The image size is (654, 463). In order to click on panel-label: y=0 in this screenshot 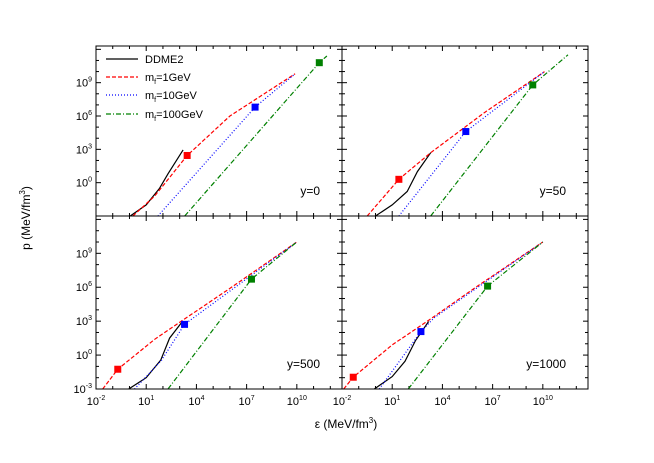, I will do `click(310, 191)`.